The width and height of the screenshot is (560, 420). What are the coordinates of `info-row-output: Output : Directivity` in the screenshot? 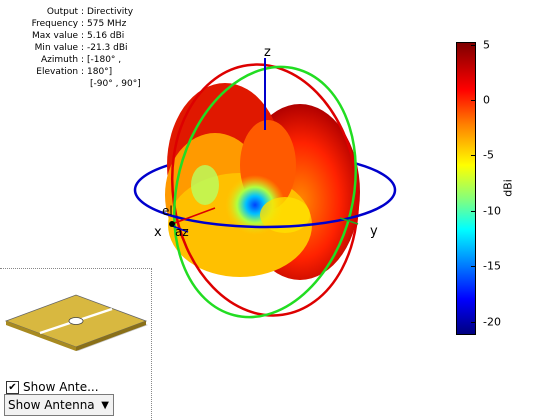 It's located at (70, 12).